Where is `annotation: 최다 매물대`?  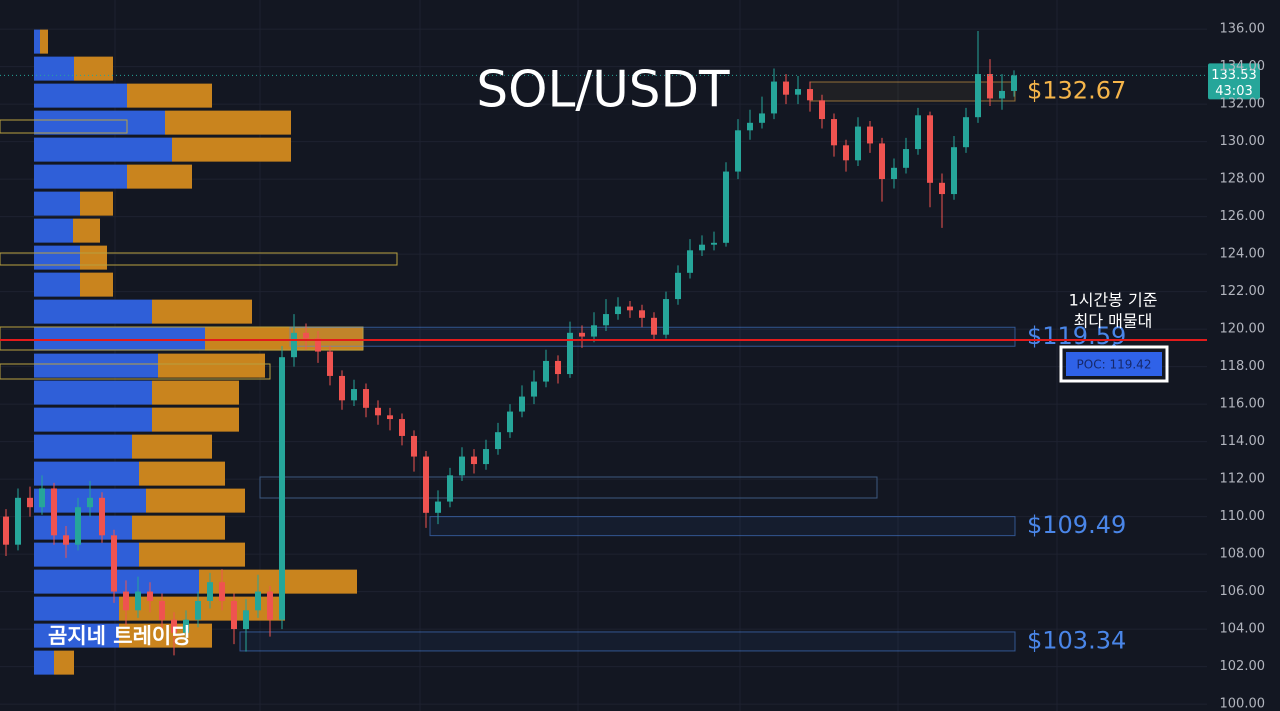 annotation: 최다 매물대 is located at coordinates (1113, 321).